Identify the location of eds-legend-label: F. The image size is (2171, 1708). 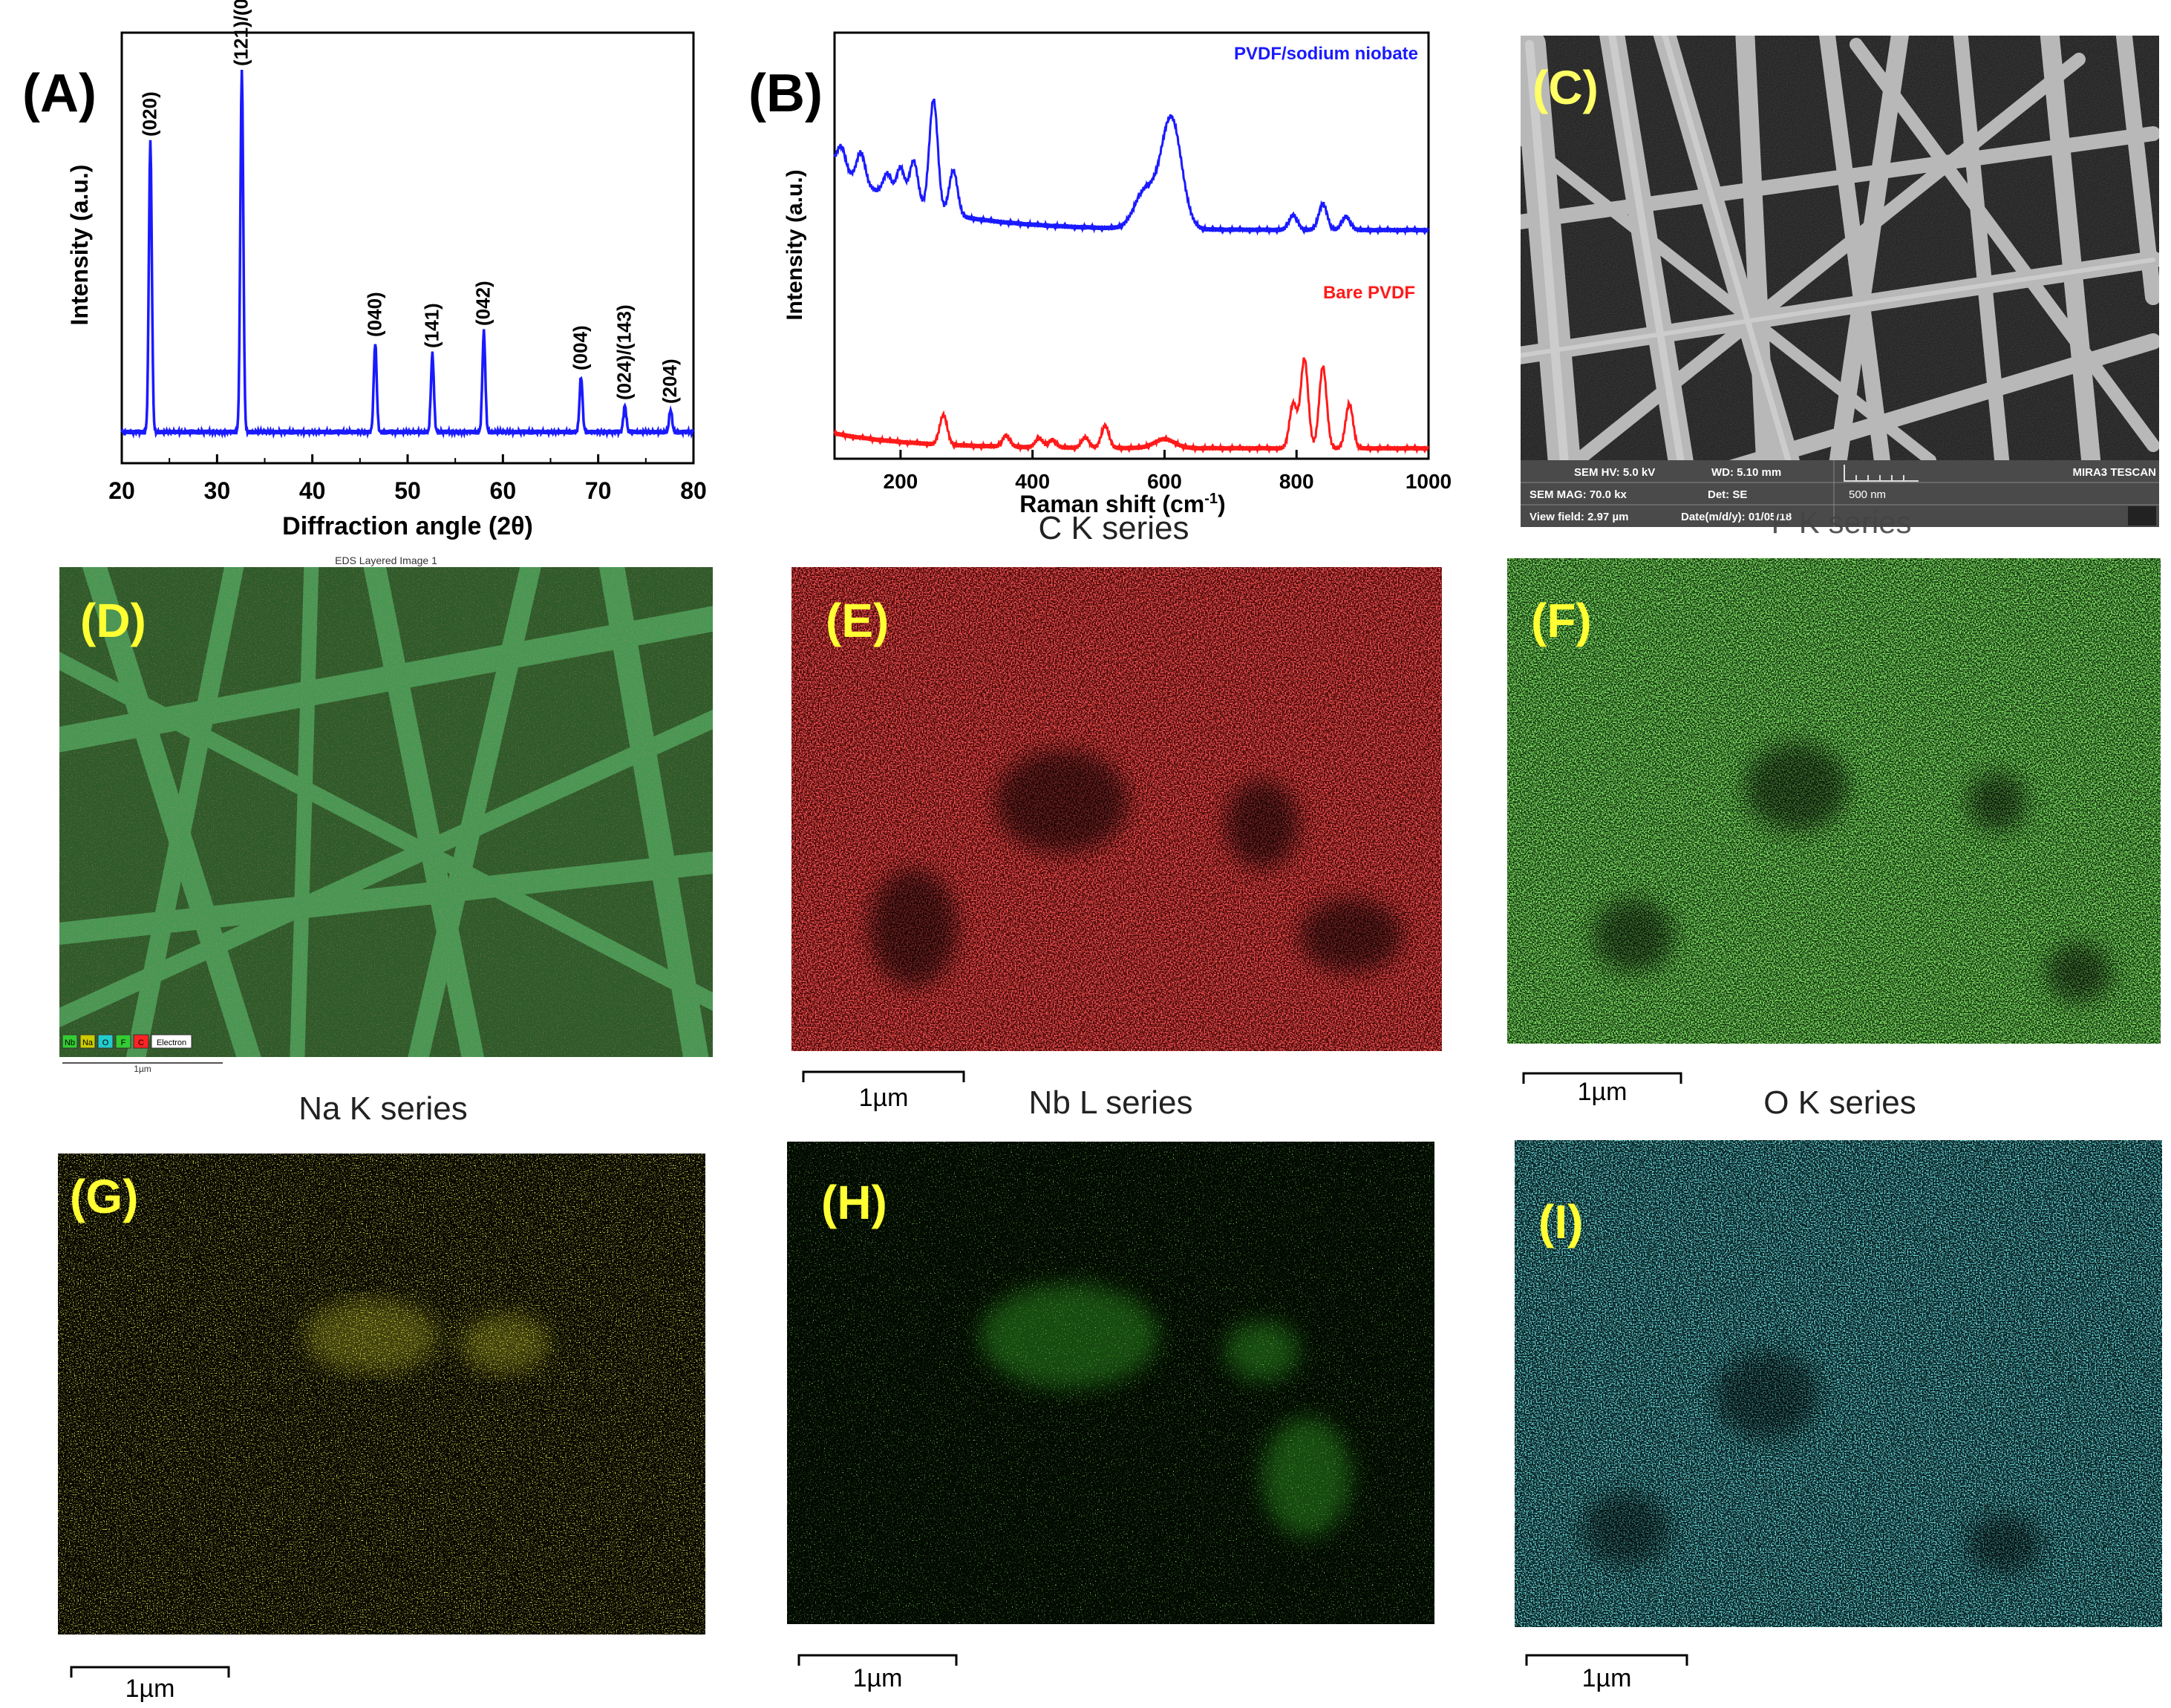
(123, 1042).